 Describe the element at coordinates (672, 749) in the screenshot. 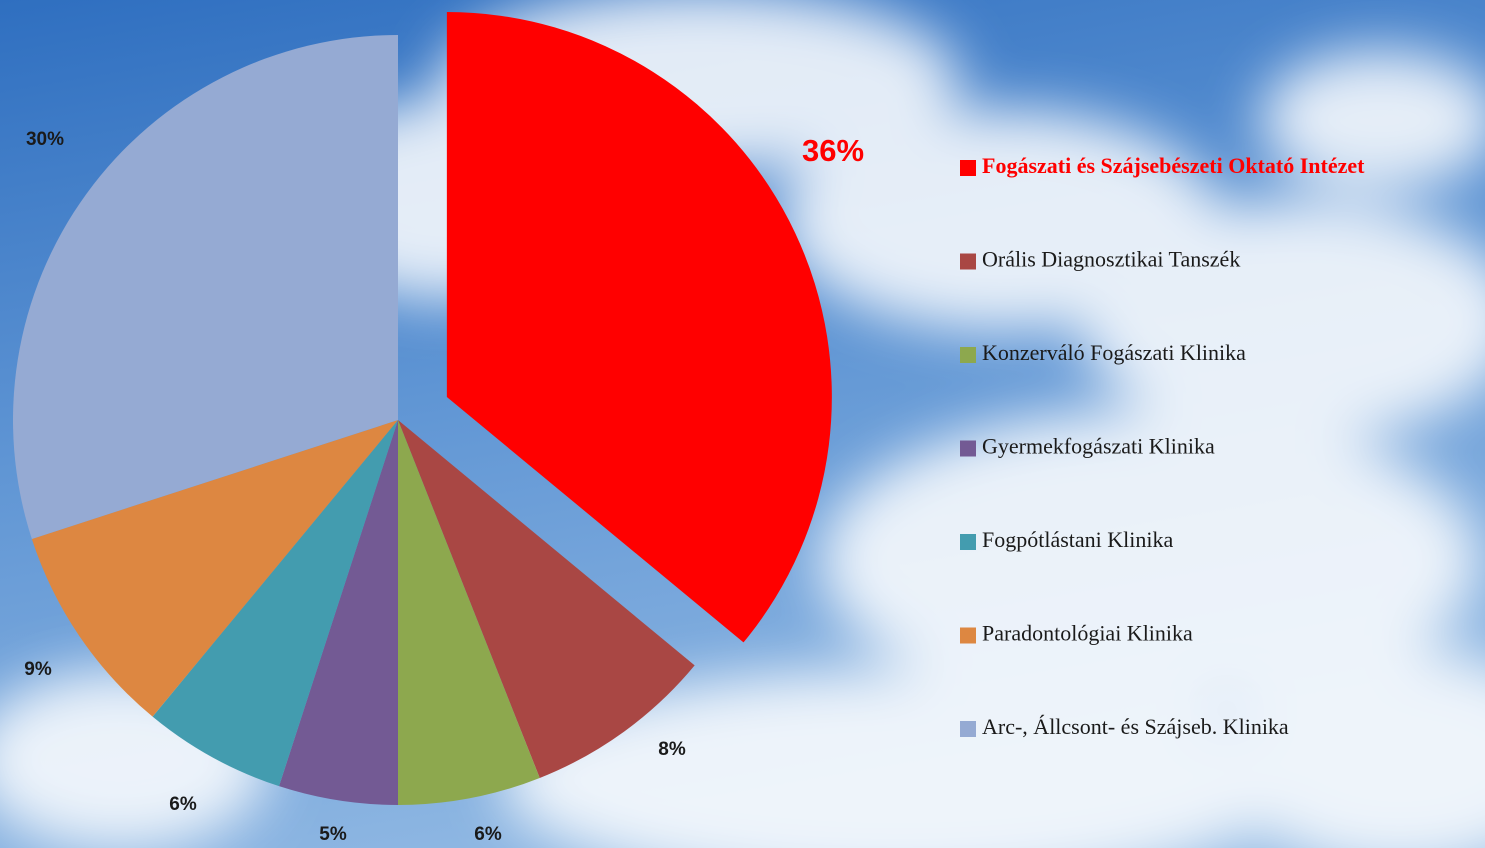

I see `data-label: 8%` at that location.